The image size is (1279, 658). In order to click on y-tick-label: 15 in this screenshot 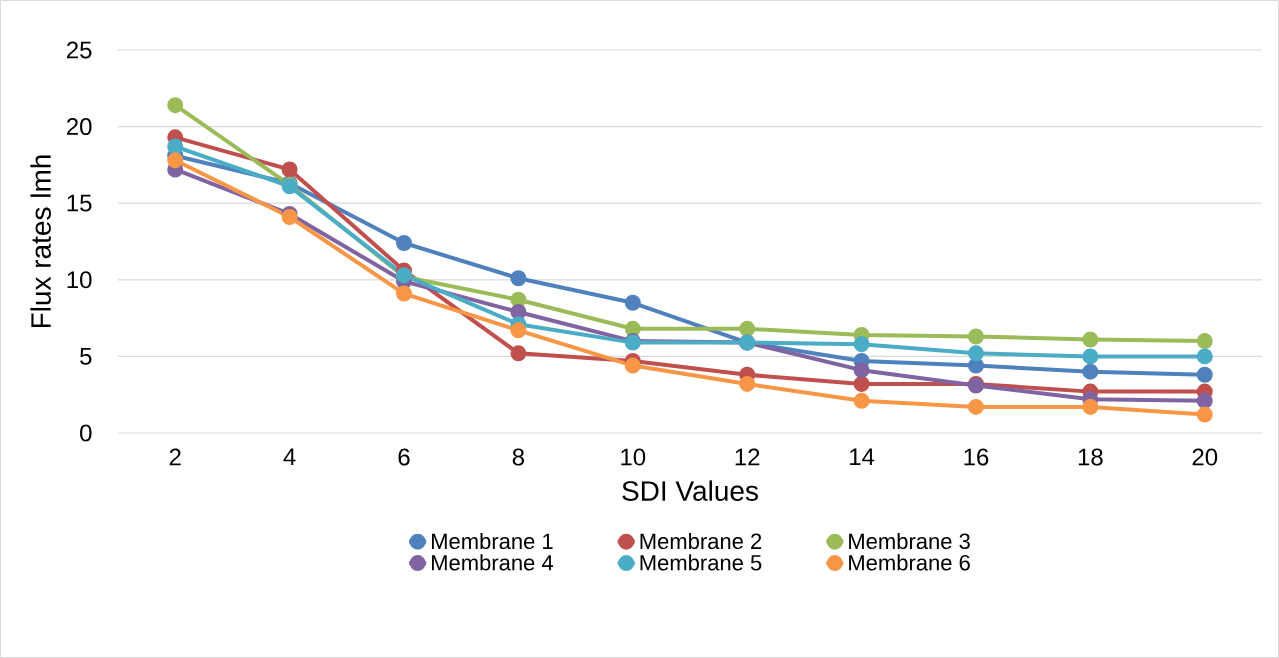, I will do `click(79, 203)`.